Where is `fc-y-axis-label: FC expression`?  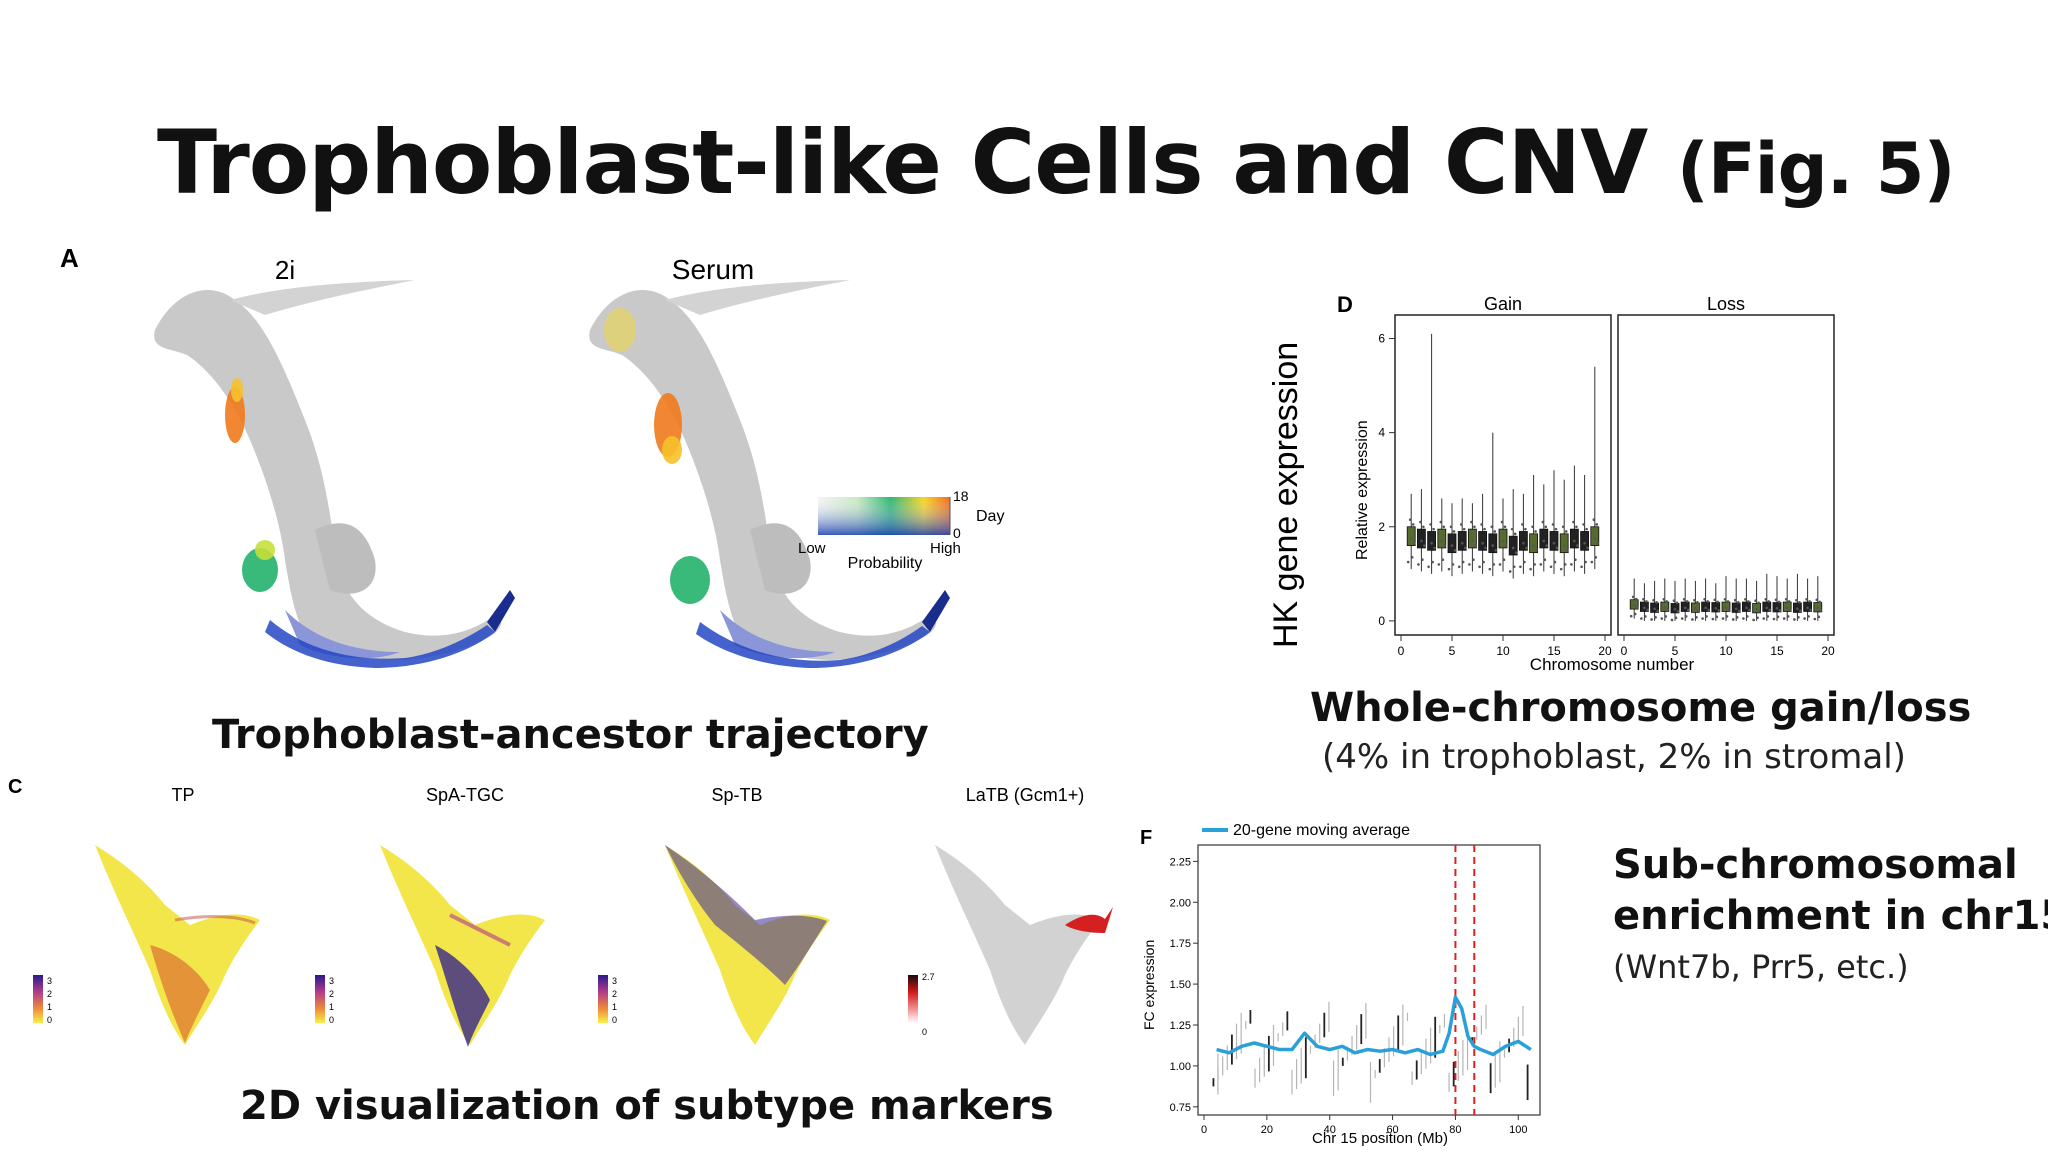 fc-y-axis-label: FC expression is located at coordinates (1149, 985).